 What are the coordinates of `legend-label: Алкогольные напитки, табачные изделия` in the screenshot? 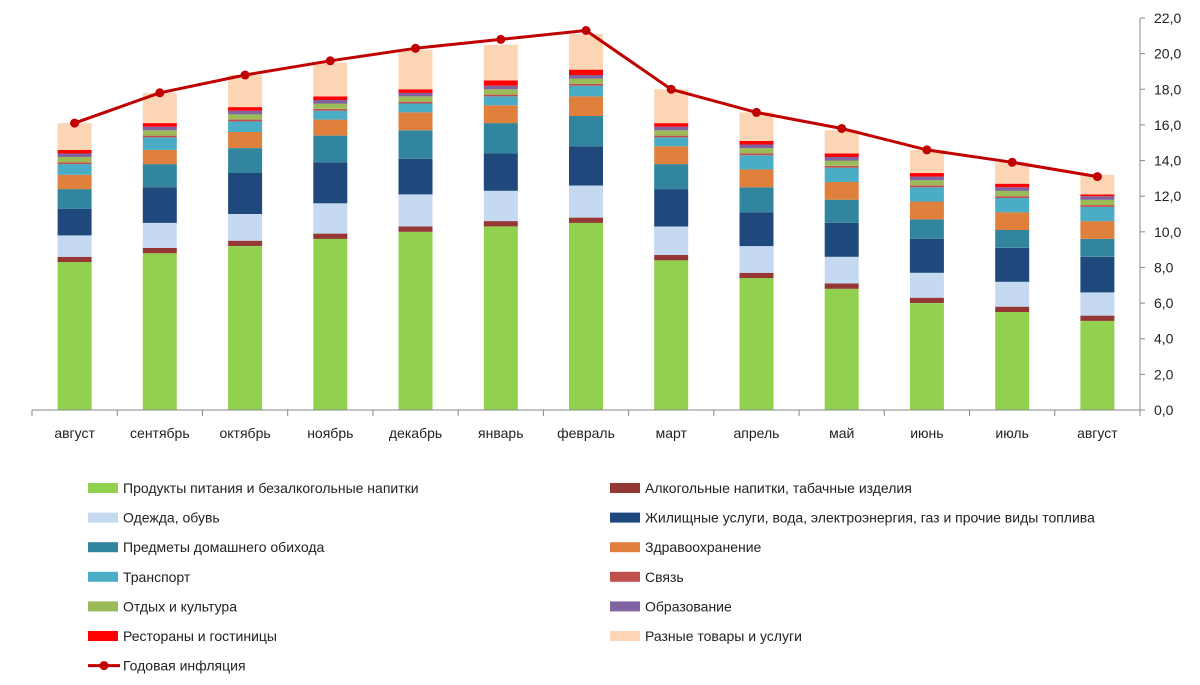 It's located at (778, 488).